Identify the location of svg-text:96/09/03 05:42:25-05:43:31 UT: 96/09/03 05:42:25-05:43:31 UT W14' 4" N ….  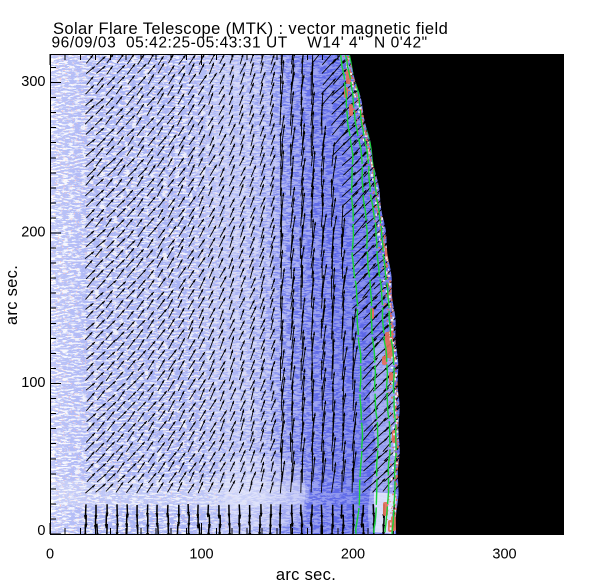
(240, 43).